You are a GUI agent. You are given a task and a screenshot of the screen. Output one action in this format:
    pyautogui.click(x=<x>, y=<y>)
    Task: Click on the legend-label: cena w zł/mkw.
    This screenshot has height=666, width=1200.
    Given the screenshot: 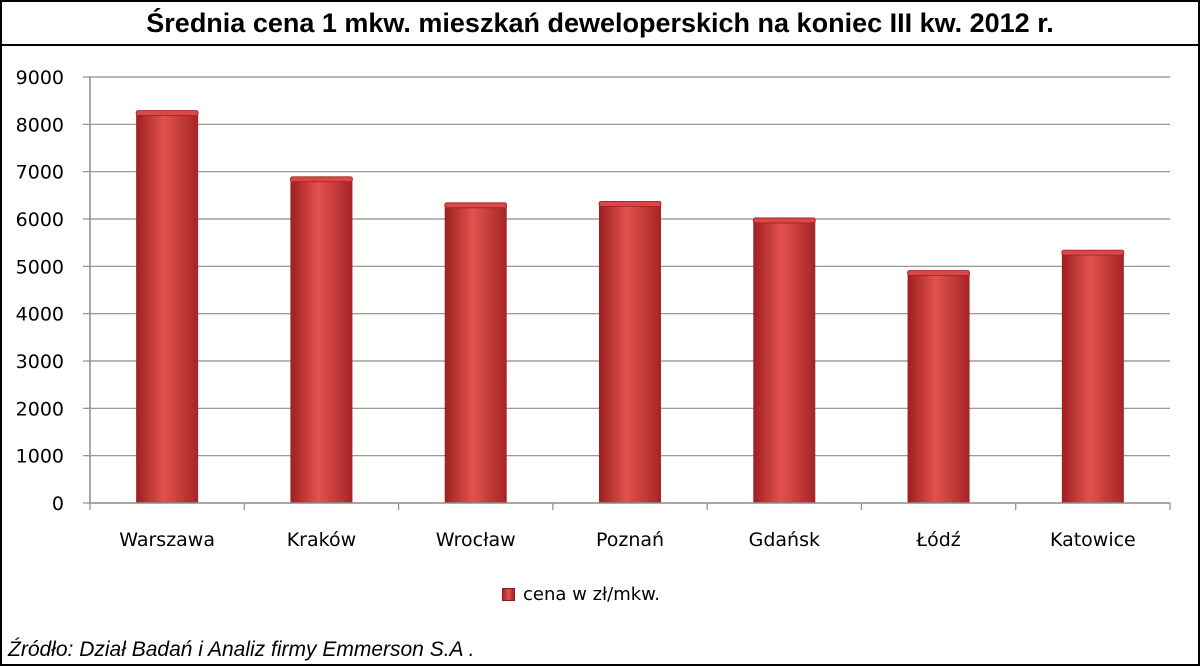 What is the action you would take?
    pyautogui.click(x=591, y=594)
    